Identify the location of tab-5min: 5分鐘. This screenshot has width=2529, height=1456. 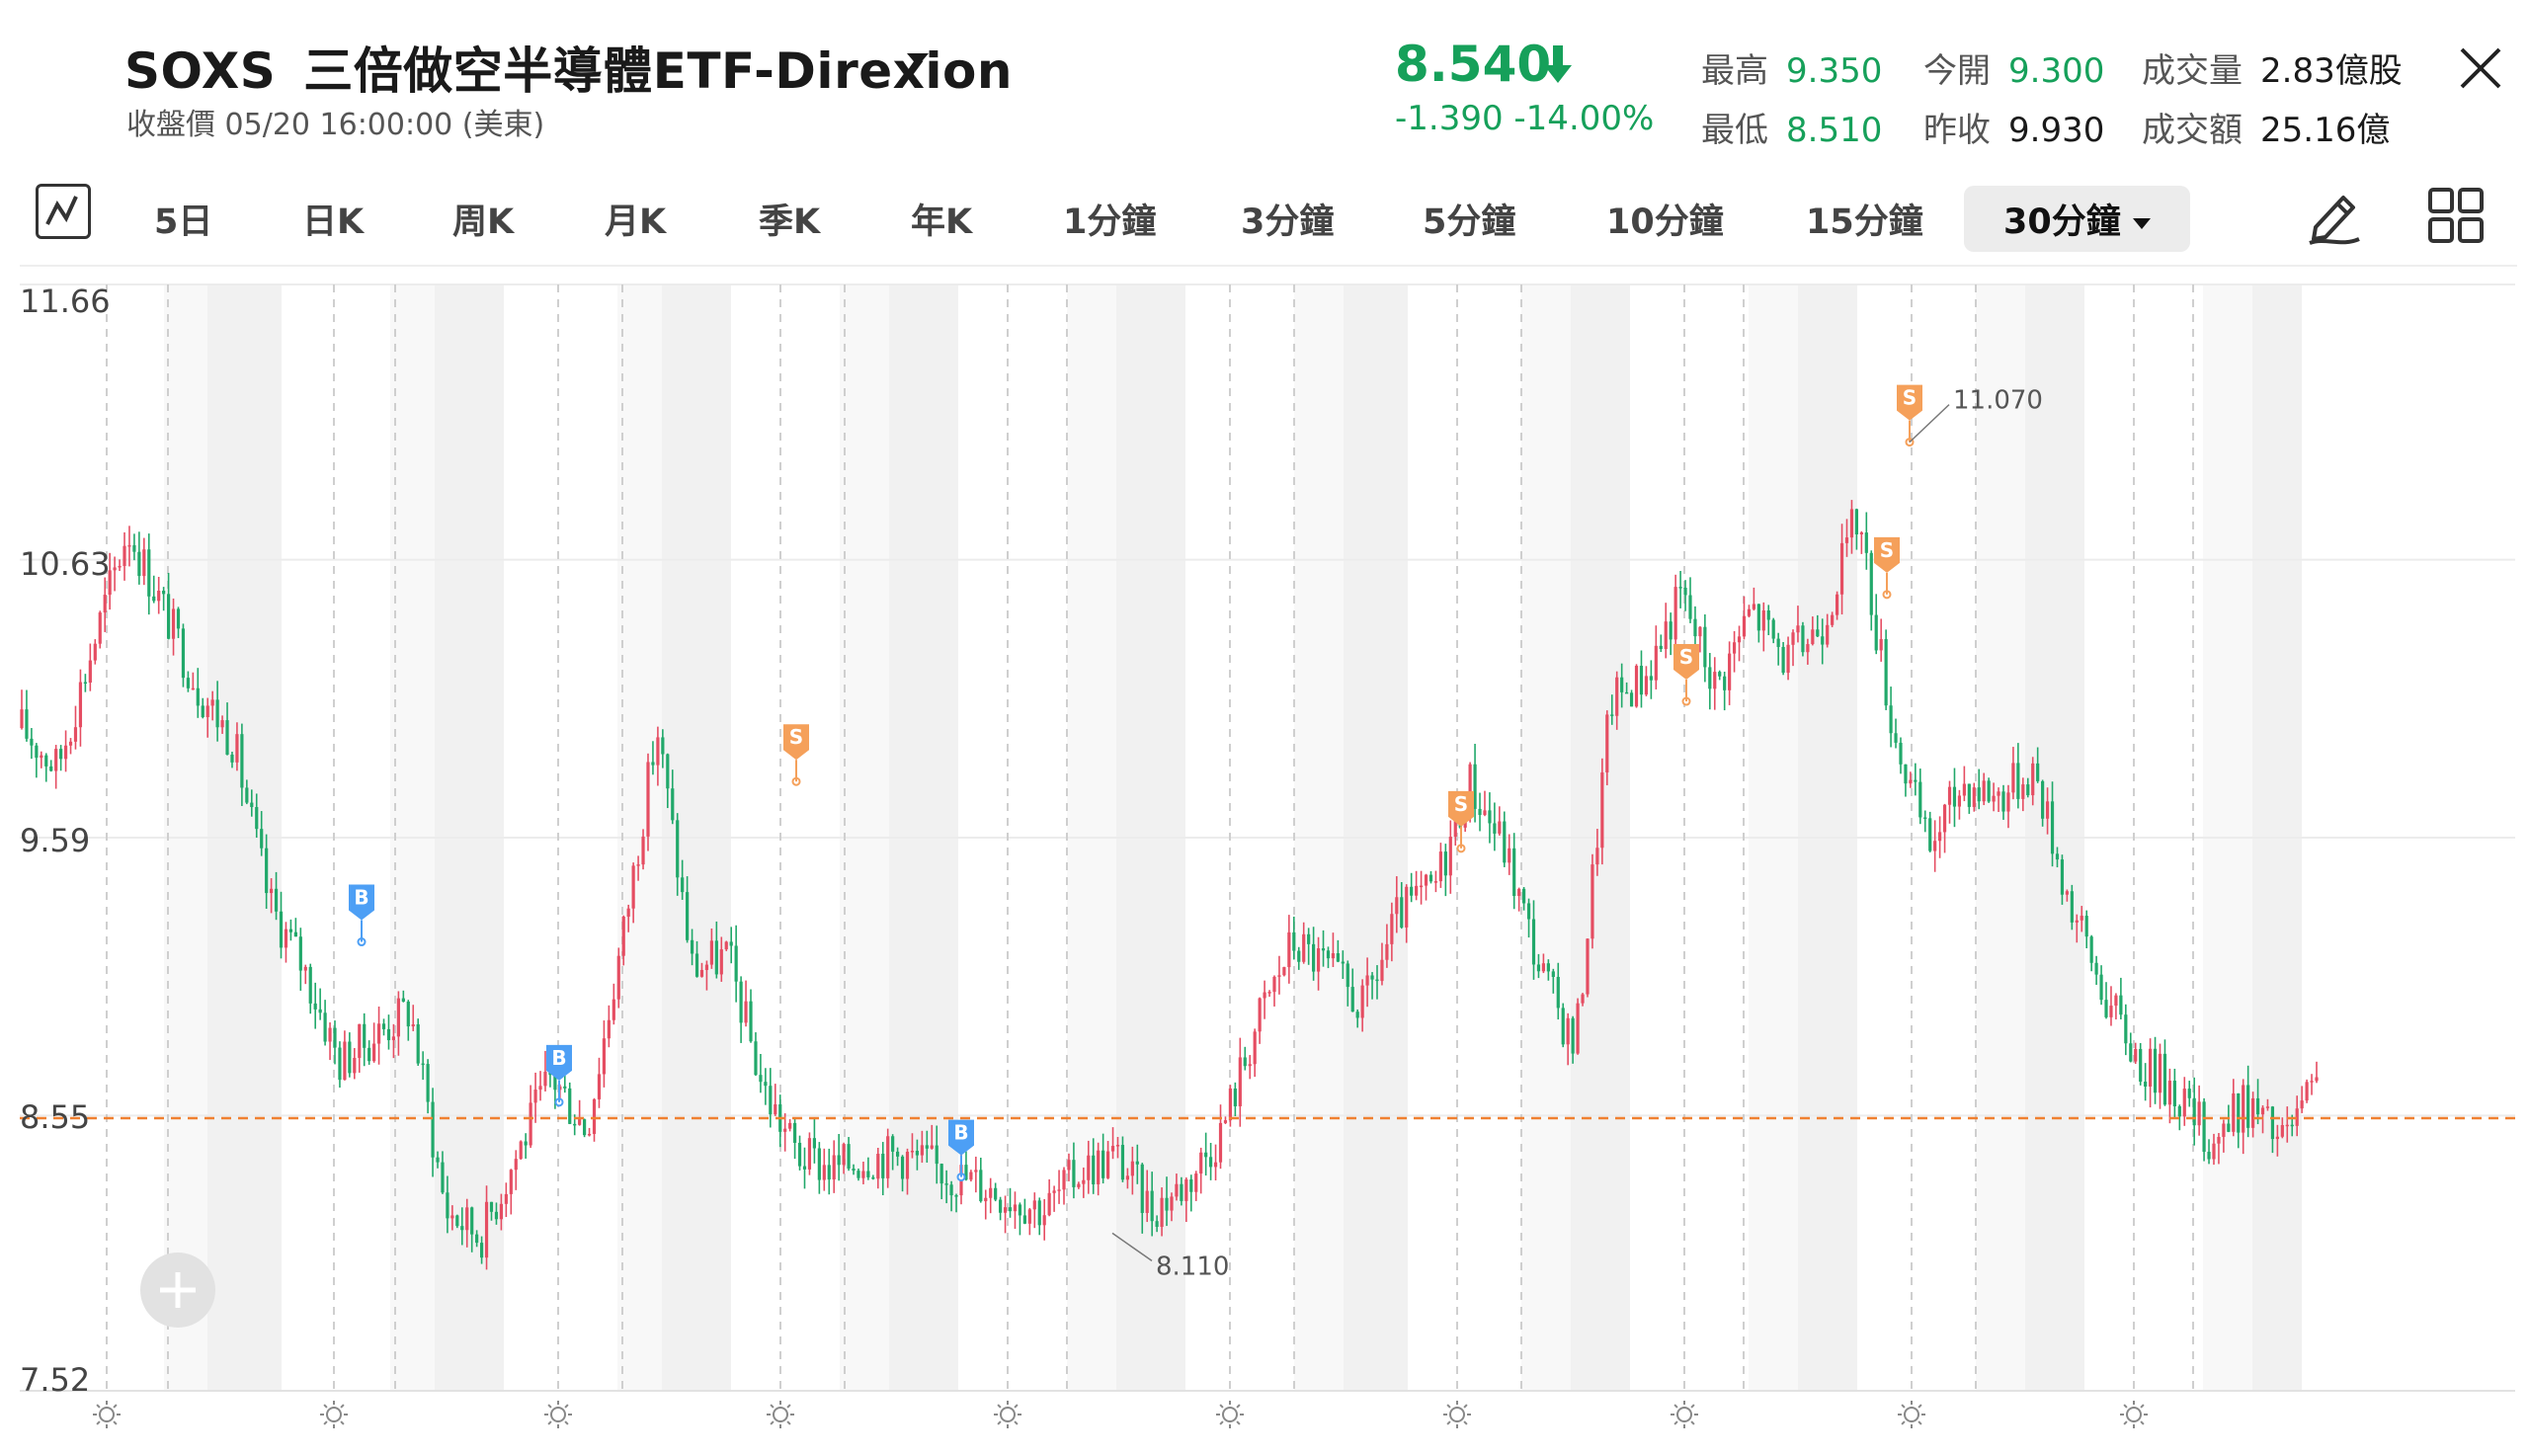
(1469, 222).